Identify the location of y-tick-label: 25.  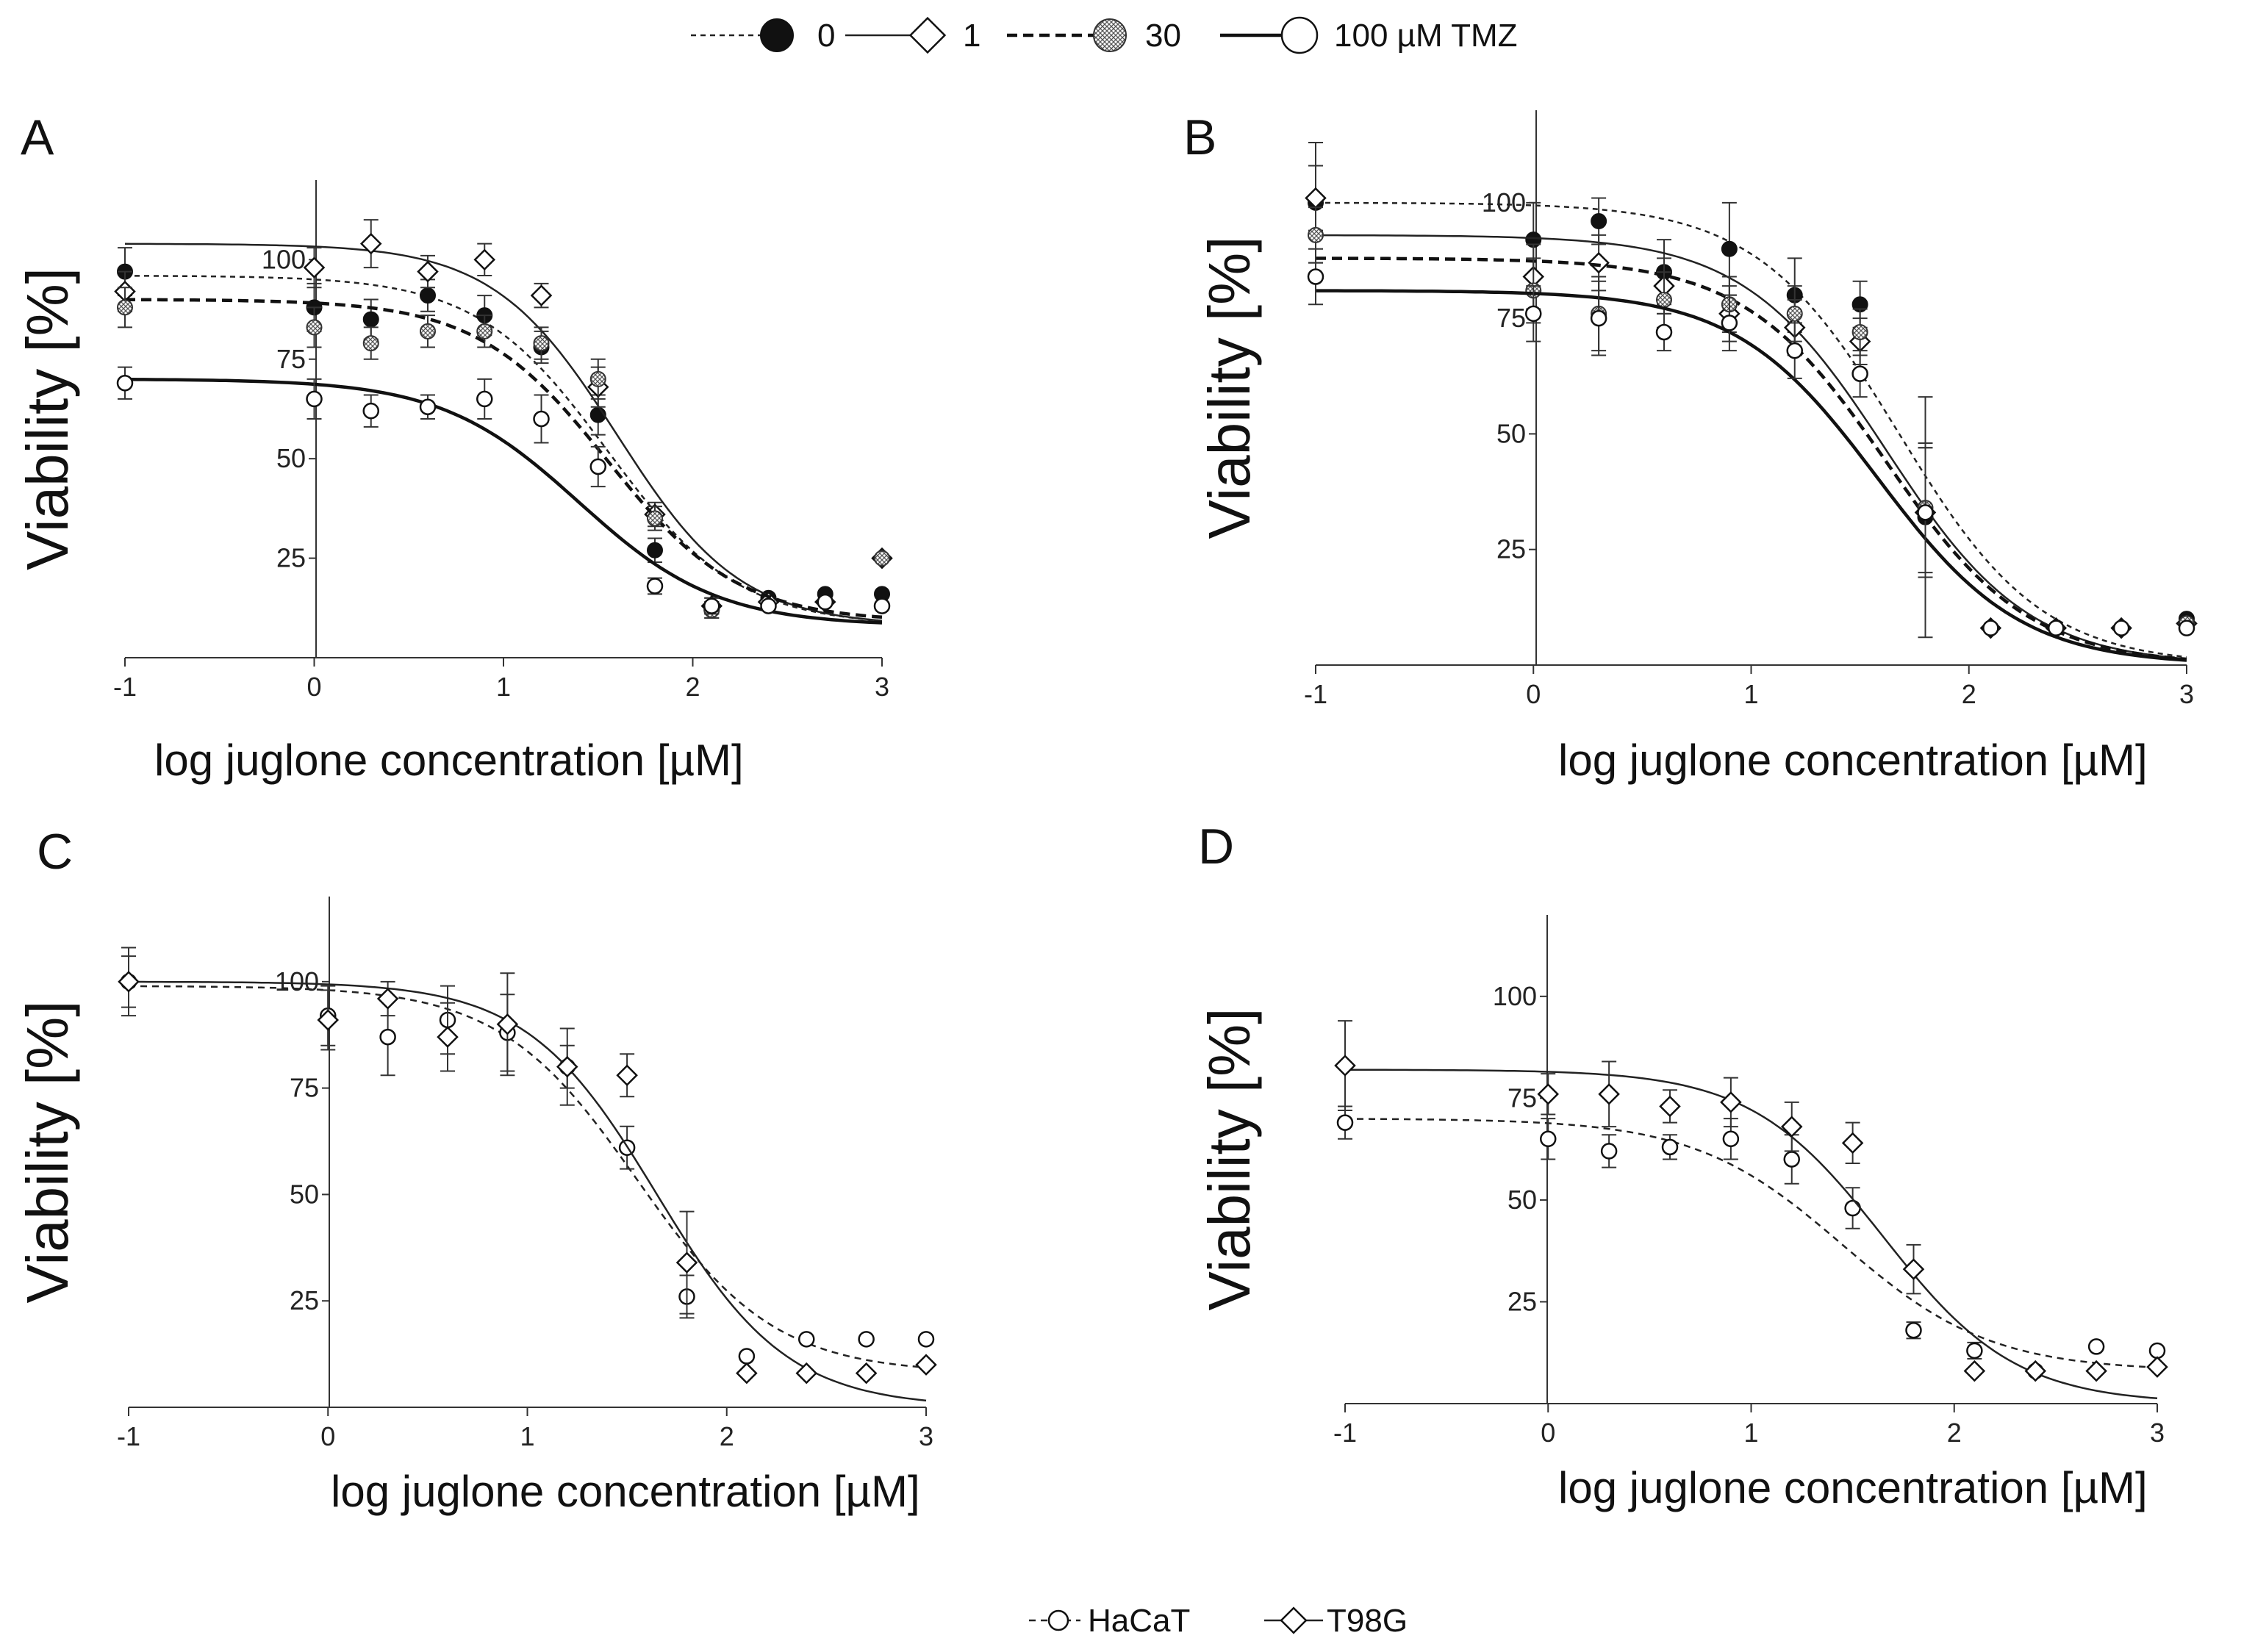
(291, 558).